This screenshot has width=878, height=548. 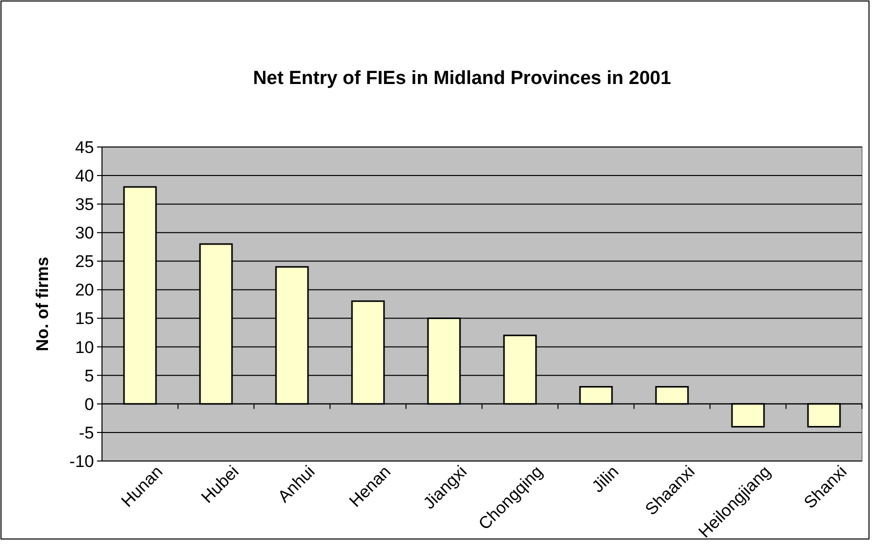 What do you see at coordinates (84, 204) in the screenshot?
I see `y-tick-label: 35` at bounding box center [84, 204].